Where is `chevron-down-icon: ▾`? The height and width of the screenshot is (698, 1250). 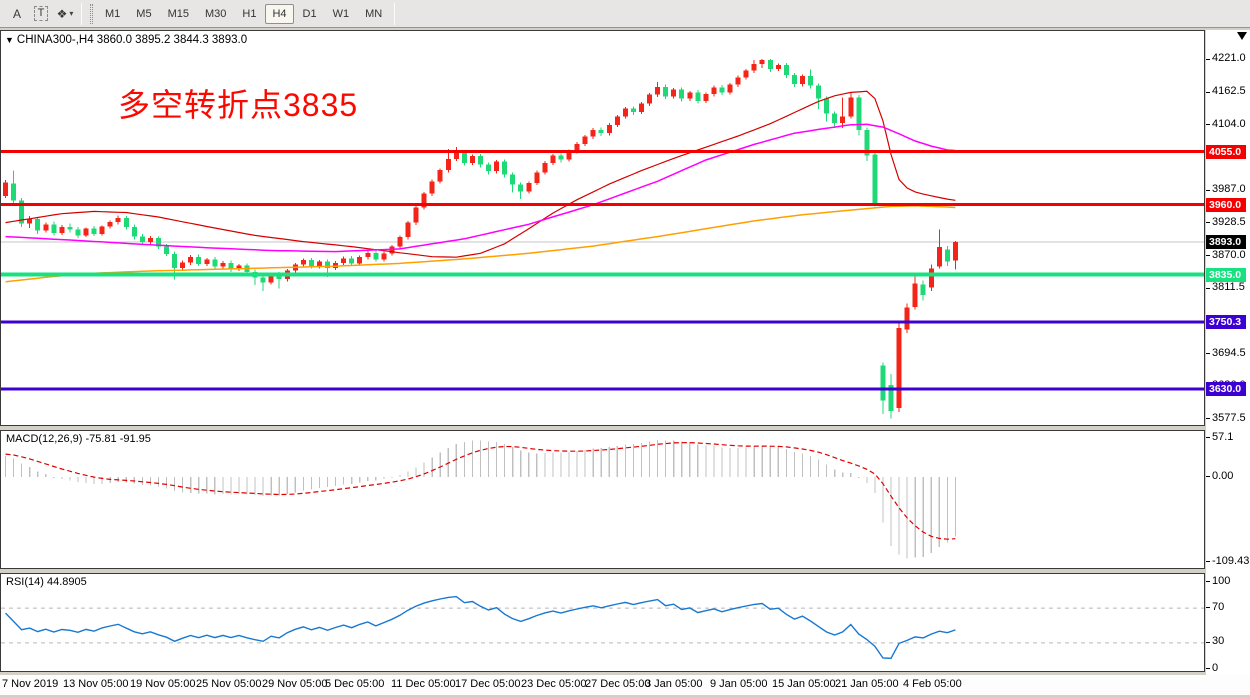
chevron-down-icon: ▾ is located at coordinates (71, 13).